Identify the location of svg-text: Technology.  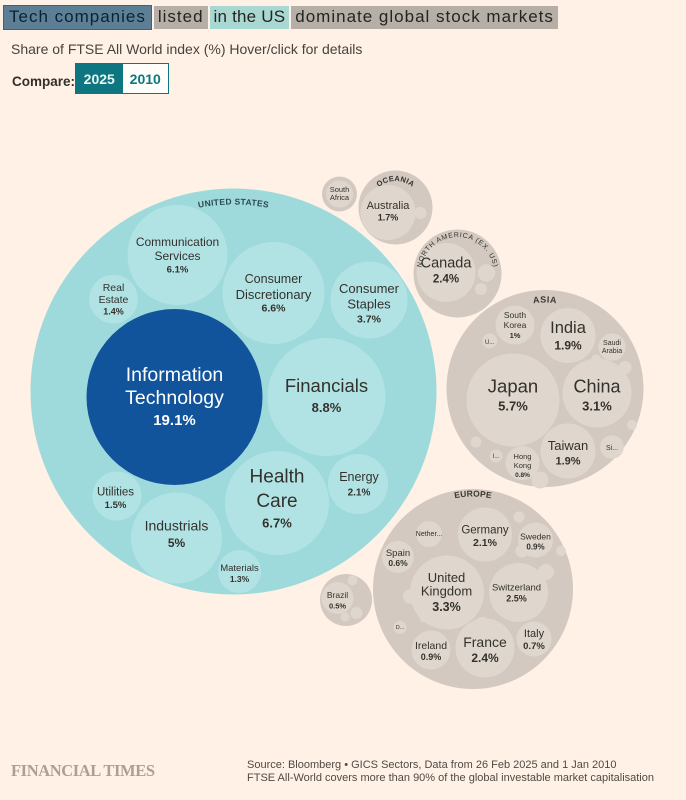
(174, 398).